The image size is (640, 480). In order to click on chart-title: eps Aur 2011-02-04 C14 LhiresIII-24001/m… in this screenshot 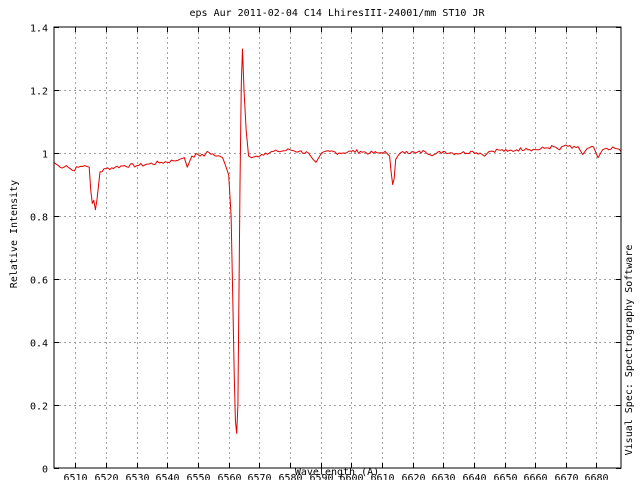, I will do `click(337, 13)`.